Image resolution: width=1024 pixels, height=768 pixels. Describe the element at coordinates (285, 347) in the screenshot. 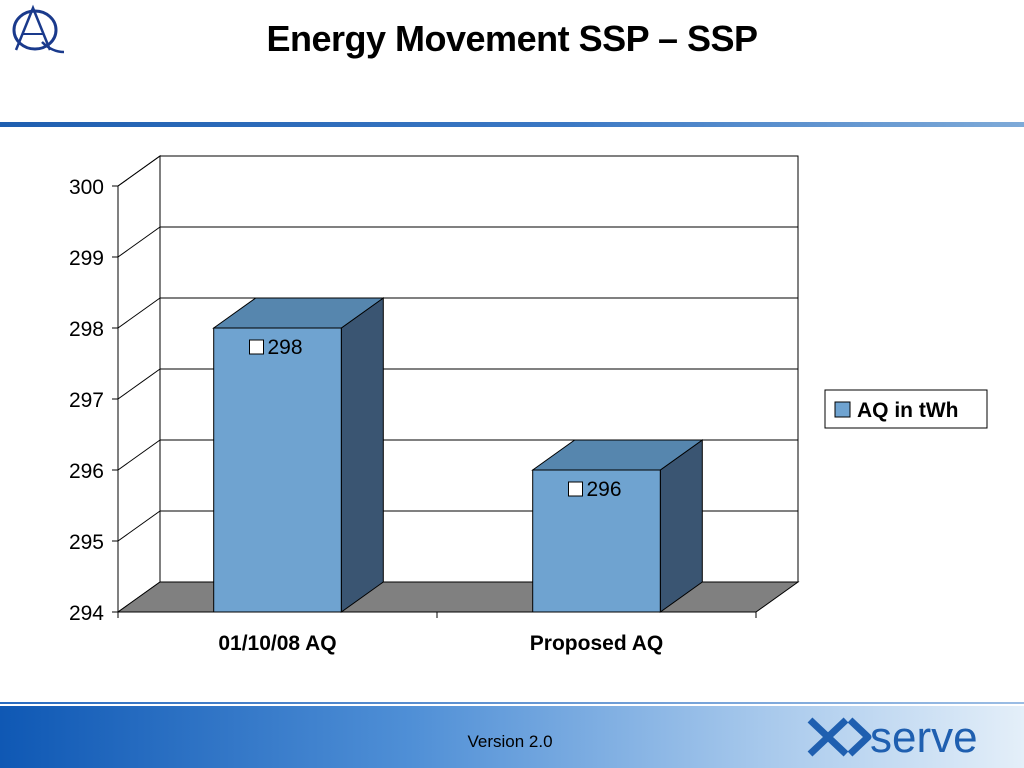

I see `data-label: 298` at that location.